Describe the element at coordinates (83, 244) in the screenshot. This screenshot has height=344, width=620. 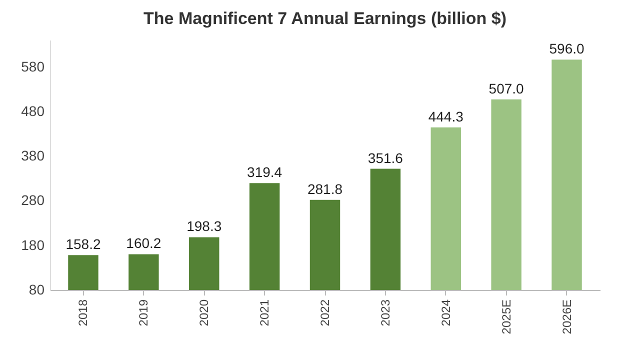
I see `data-label: 158.2` at that location.